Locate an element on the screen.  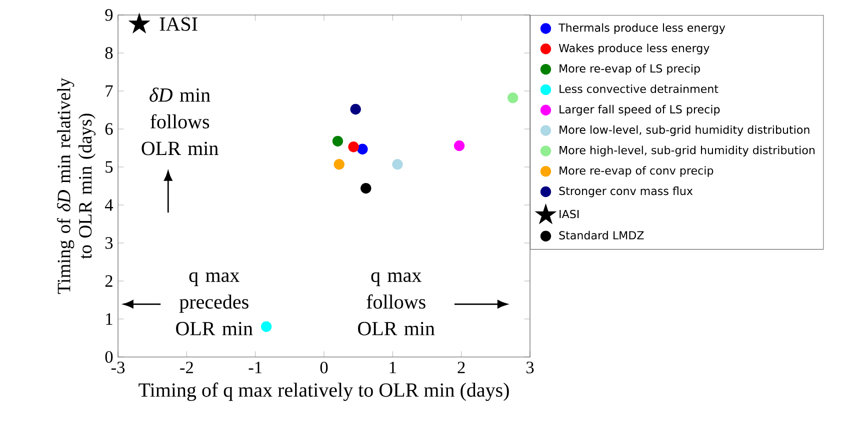
legend-label: Less convective detrainment is located at coordinates (639, 89).